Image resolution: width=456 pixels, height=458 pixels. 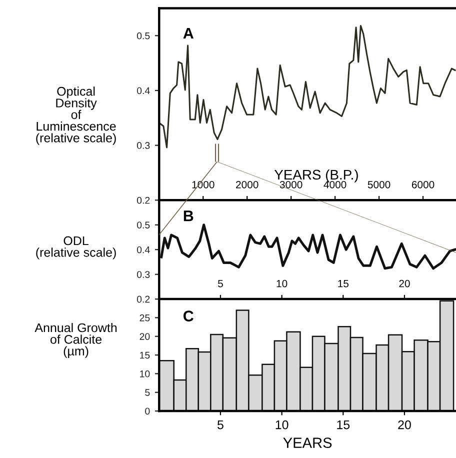 What do you see at coordinates (147, 392) in the screenshot?
I see `y-tick-label: 5` at bounding box center [147, 392].